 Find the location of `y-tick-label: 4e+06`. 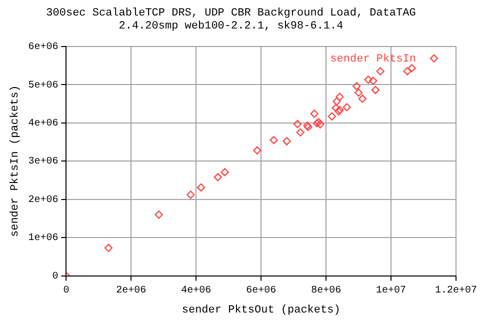

y-tick-label: 4e+06 is located at coordinates (43, 124).